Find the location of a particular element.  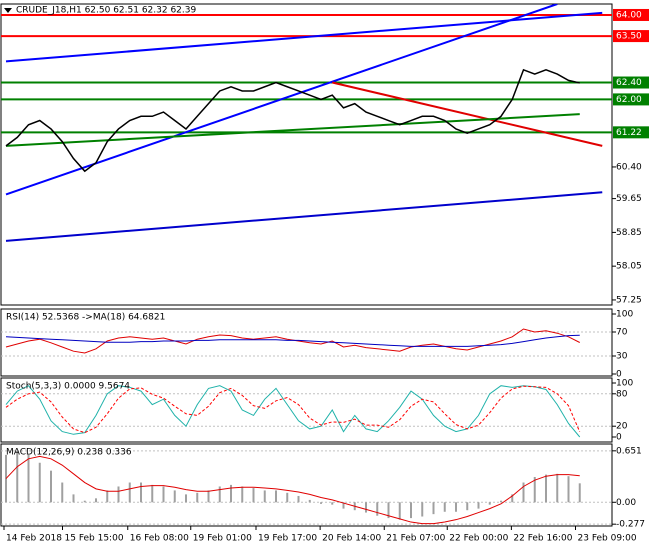

level-label: 62.00 is located at coordinates (629, 100).